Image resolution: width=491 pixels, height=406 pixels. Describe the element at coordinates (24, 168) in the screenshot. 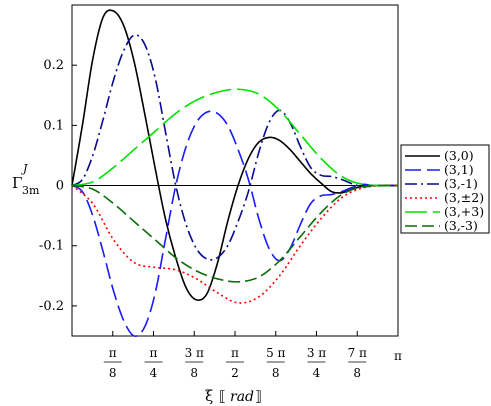

I see `y-axis-label-sup: J` at that location.